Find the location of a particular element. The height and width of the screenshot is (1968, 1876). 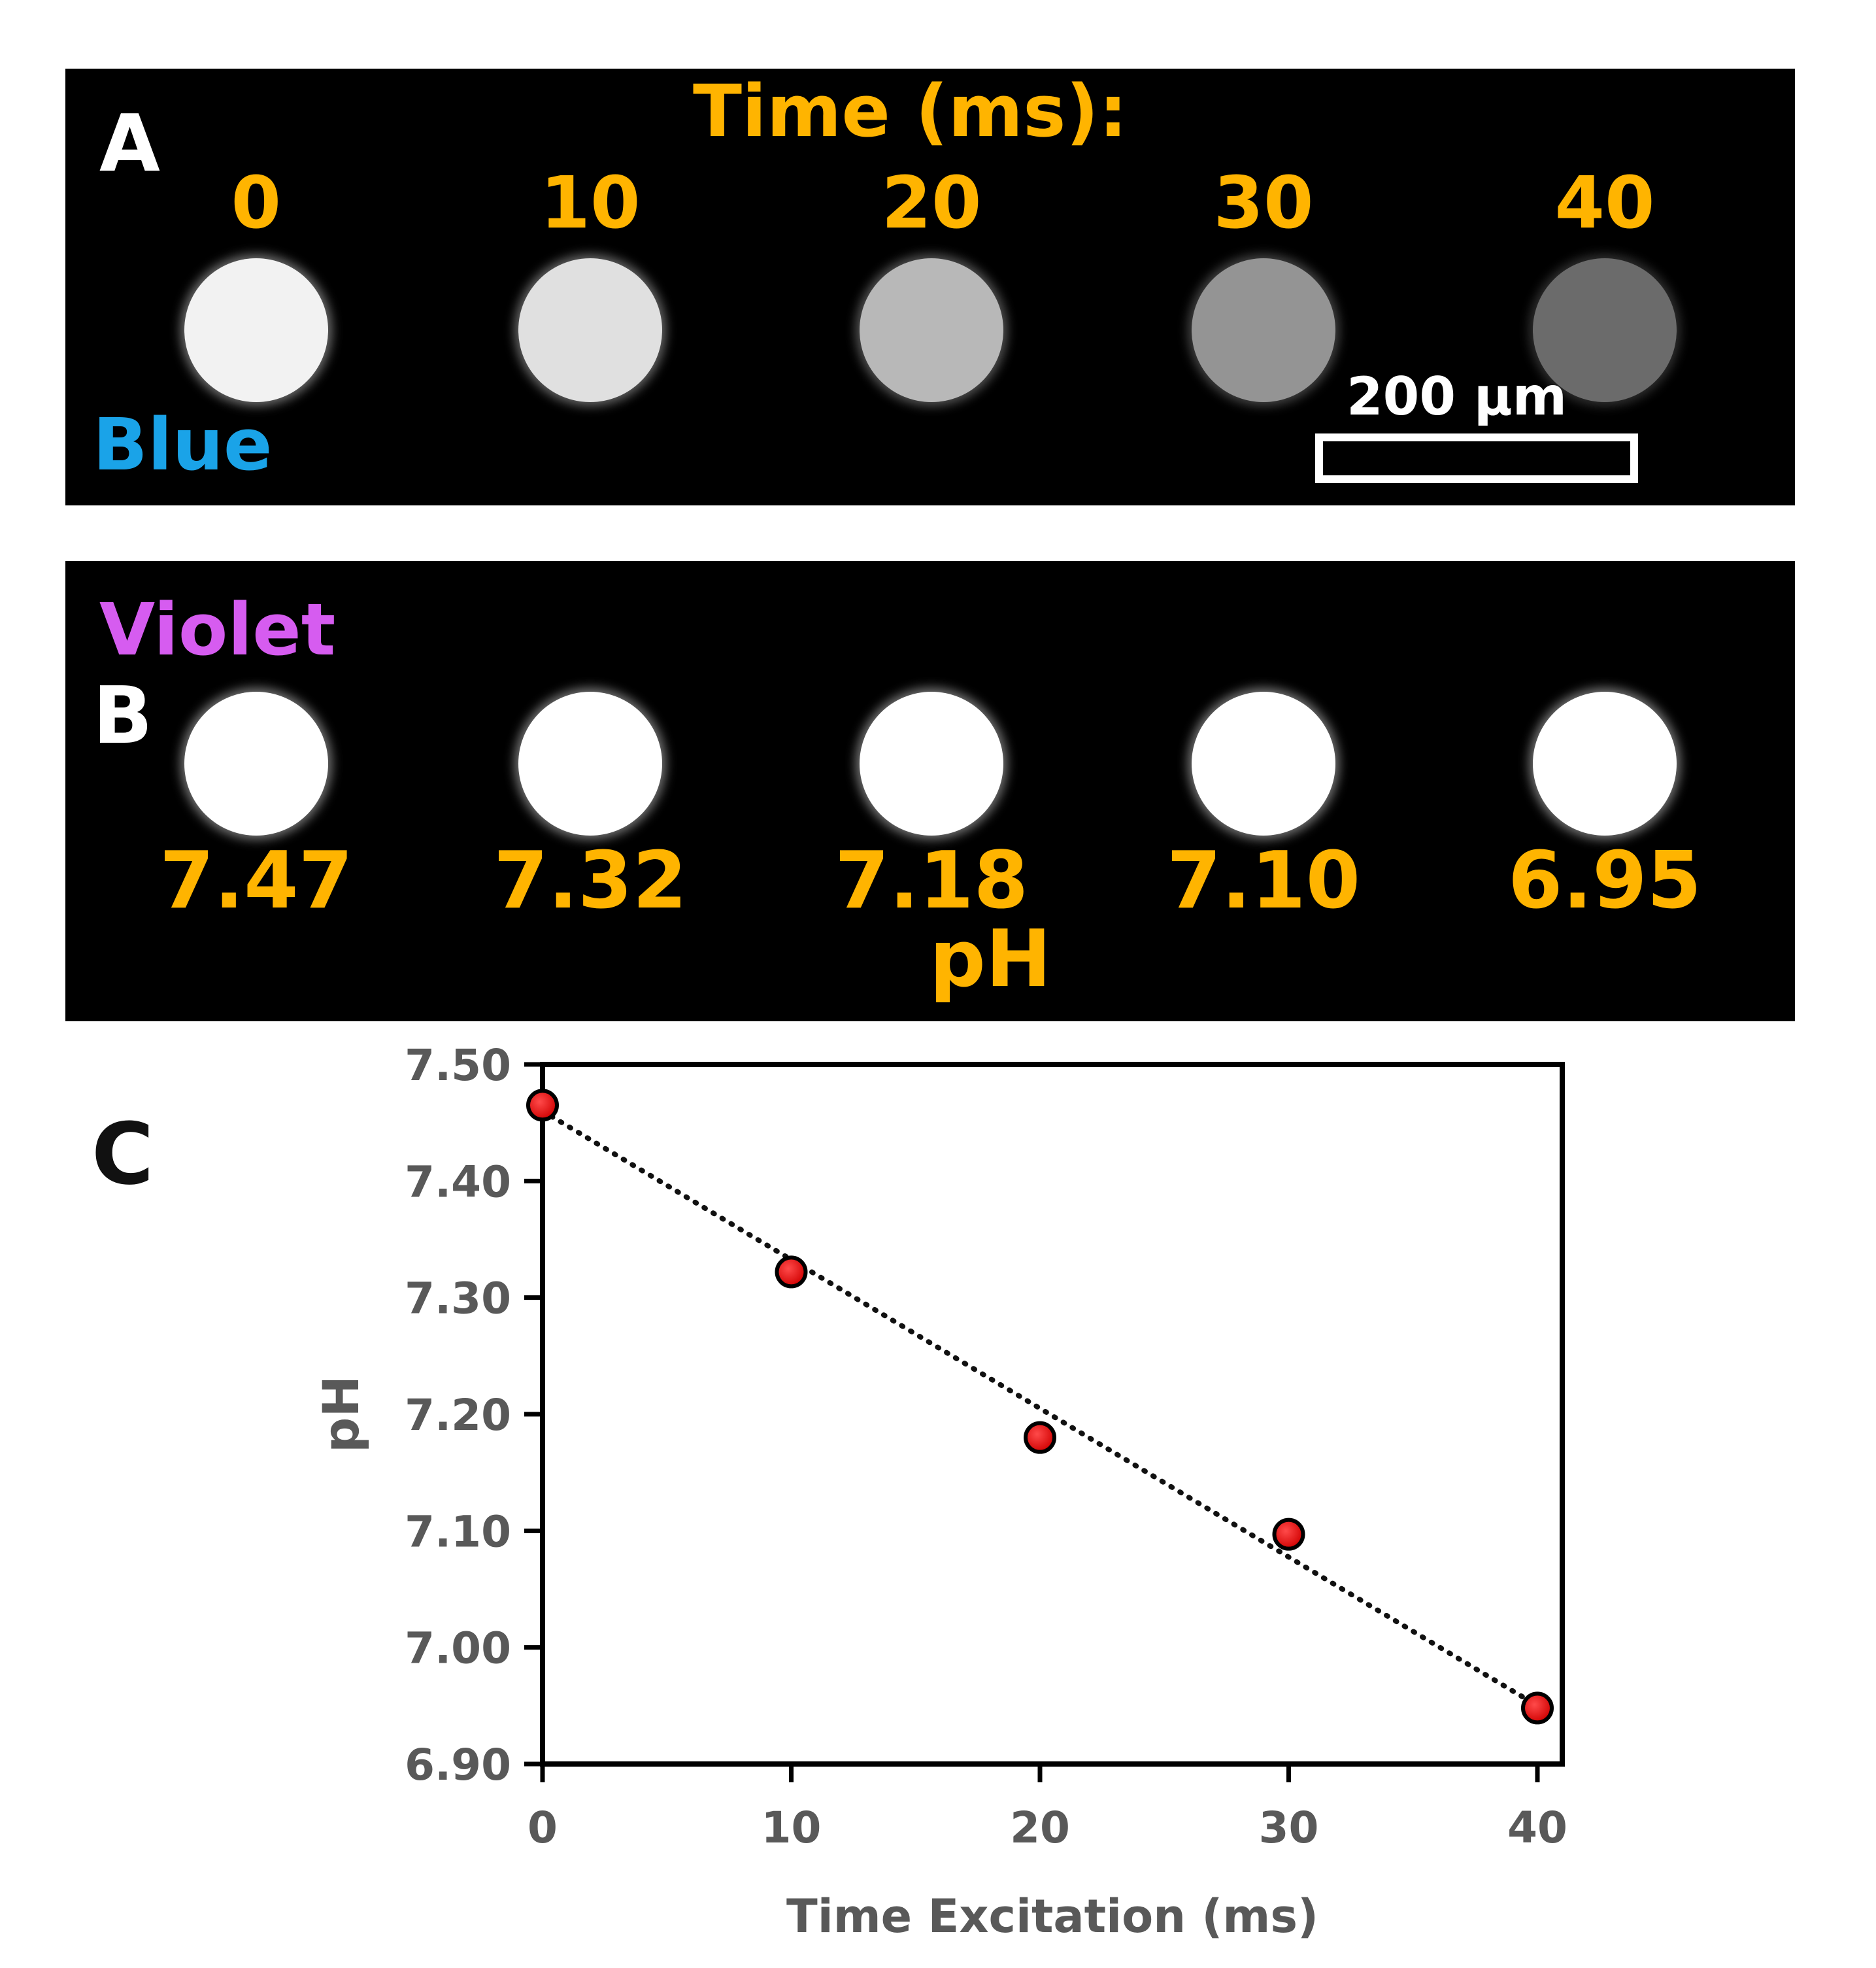

y-tick-label: 7.30 is located at coordinates (458, 1299).